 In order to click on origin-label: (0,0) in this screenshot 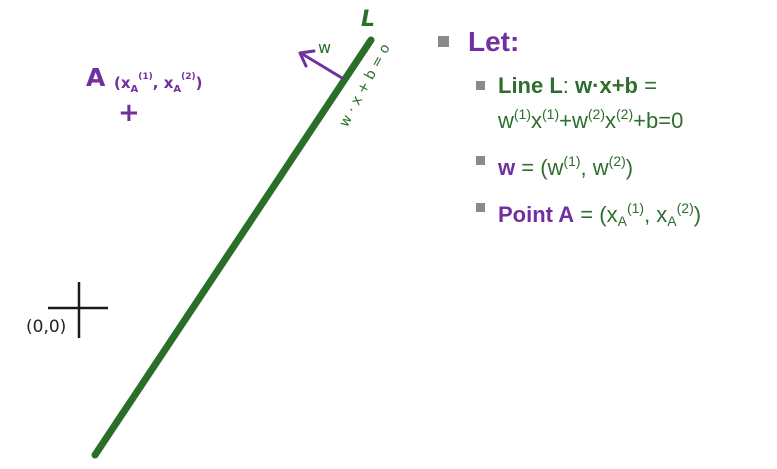, I will do `click(46, 327)`.